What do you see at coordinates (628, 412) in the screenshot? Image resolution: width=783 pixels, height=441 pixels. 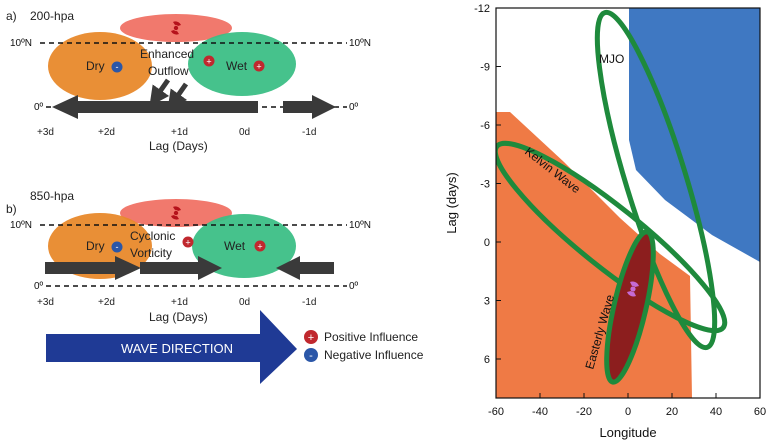 I see `x-tick-label: 0` at bounding box center [628, 412].